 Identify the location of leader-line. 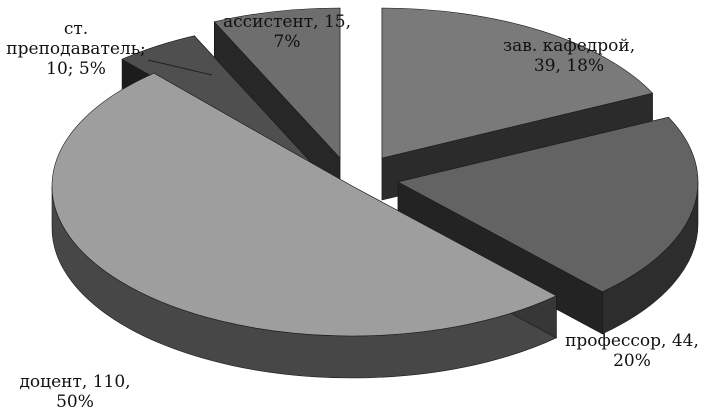
(180, 67).